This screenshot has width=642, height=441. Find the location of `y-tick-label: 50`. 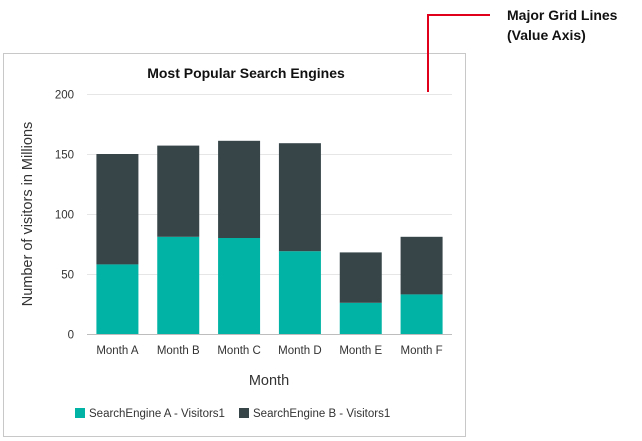

y-tick-label: 50 is located at coordinates (67, 276).